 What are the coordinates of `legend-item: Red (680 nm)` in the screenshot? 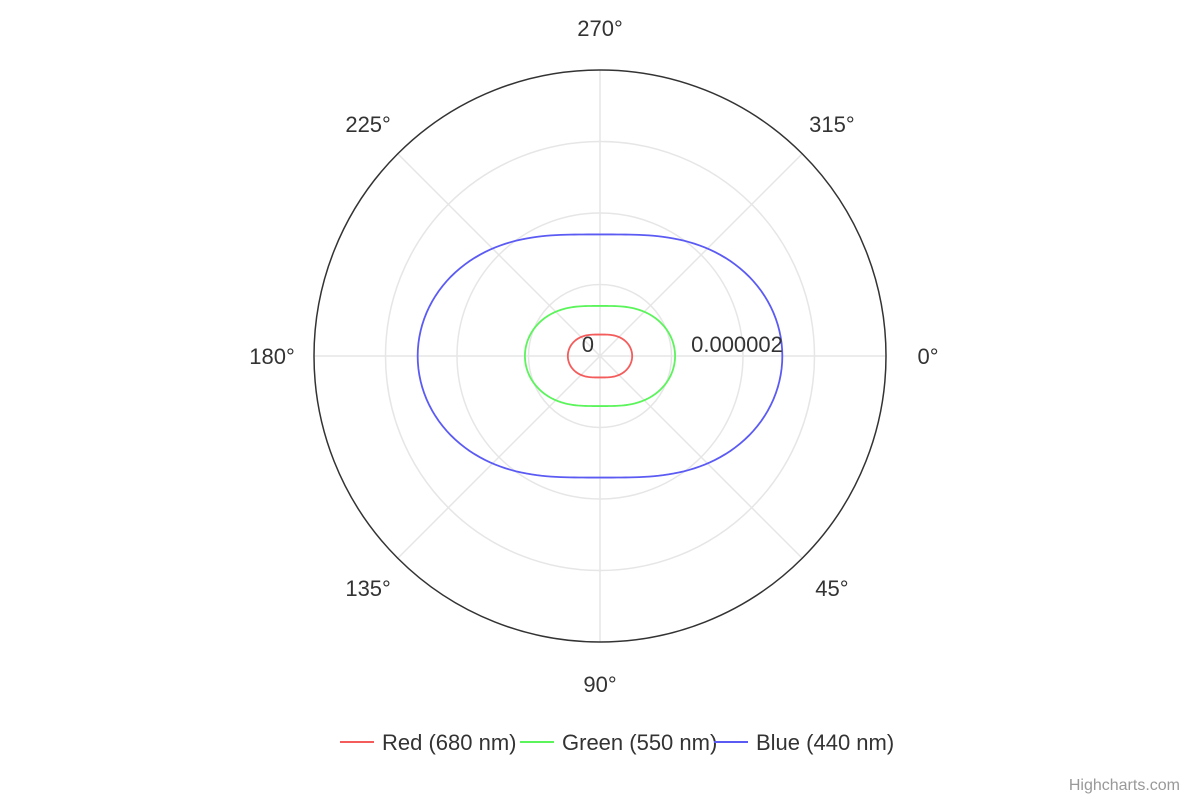 It's located at (428, 742).